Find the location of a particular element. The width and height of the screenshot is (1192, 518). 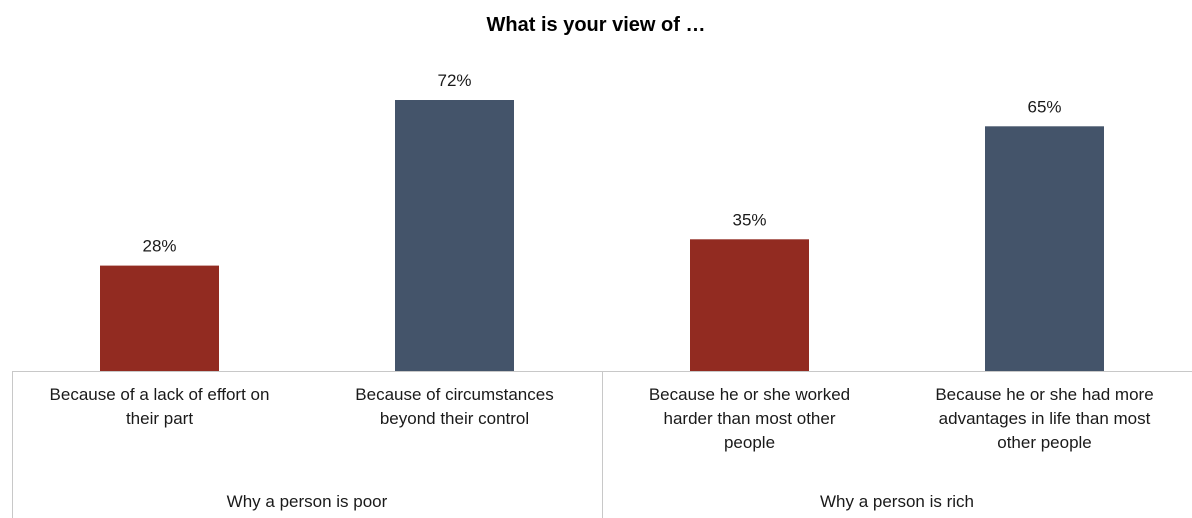

data-label-1: 28% is located at coordinates (159, 246).